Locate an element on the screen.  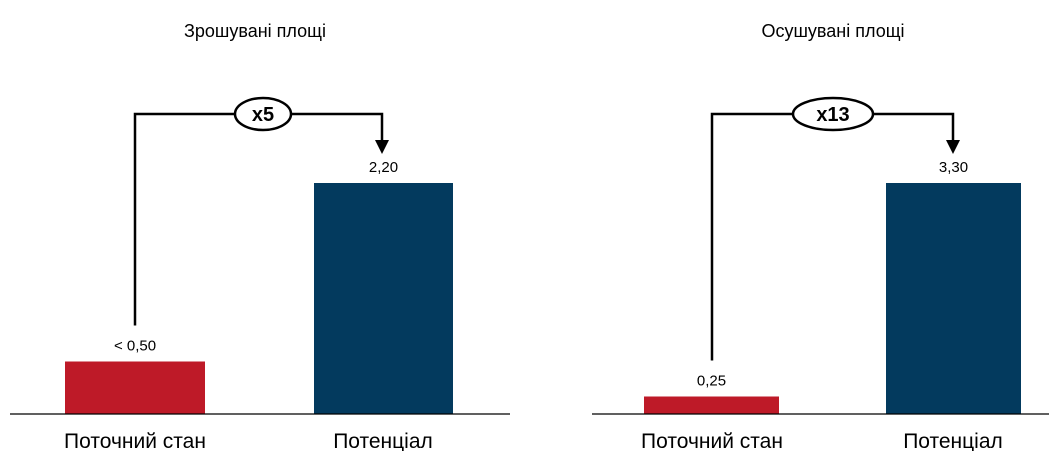
chart-title: Осушувані площі is located at coordinates (832, 31).